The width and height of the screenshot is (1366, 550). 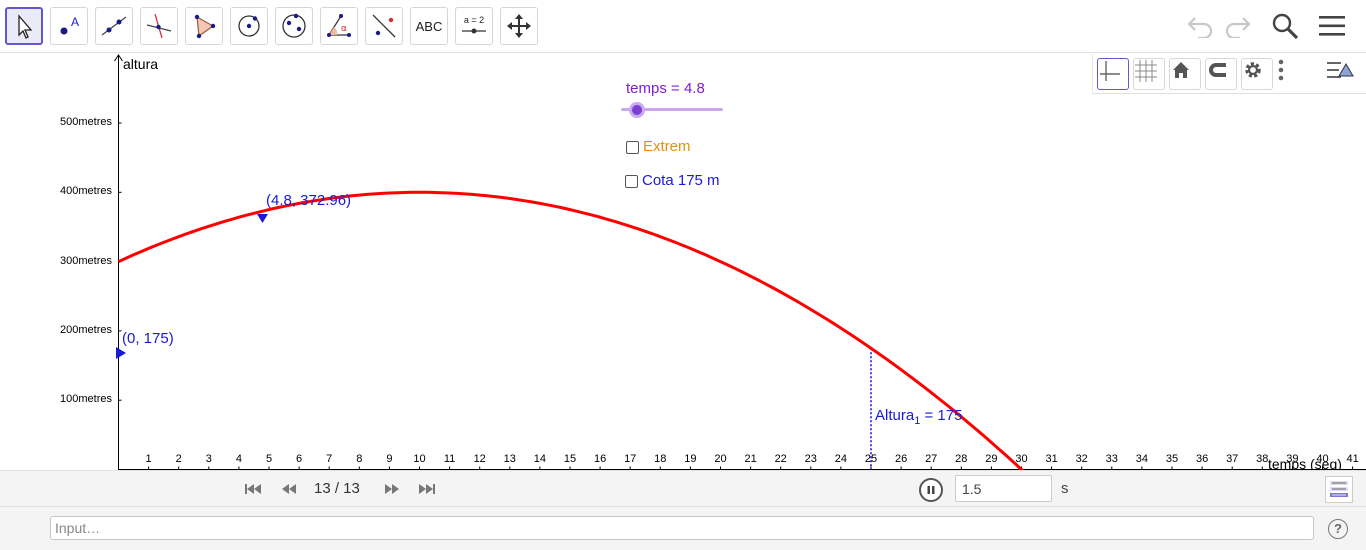 I want to click on home-icon, so click(x=1181, y=70).